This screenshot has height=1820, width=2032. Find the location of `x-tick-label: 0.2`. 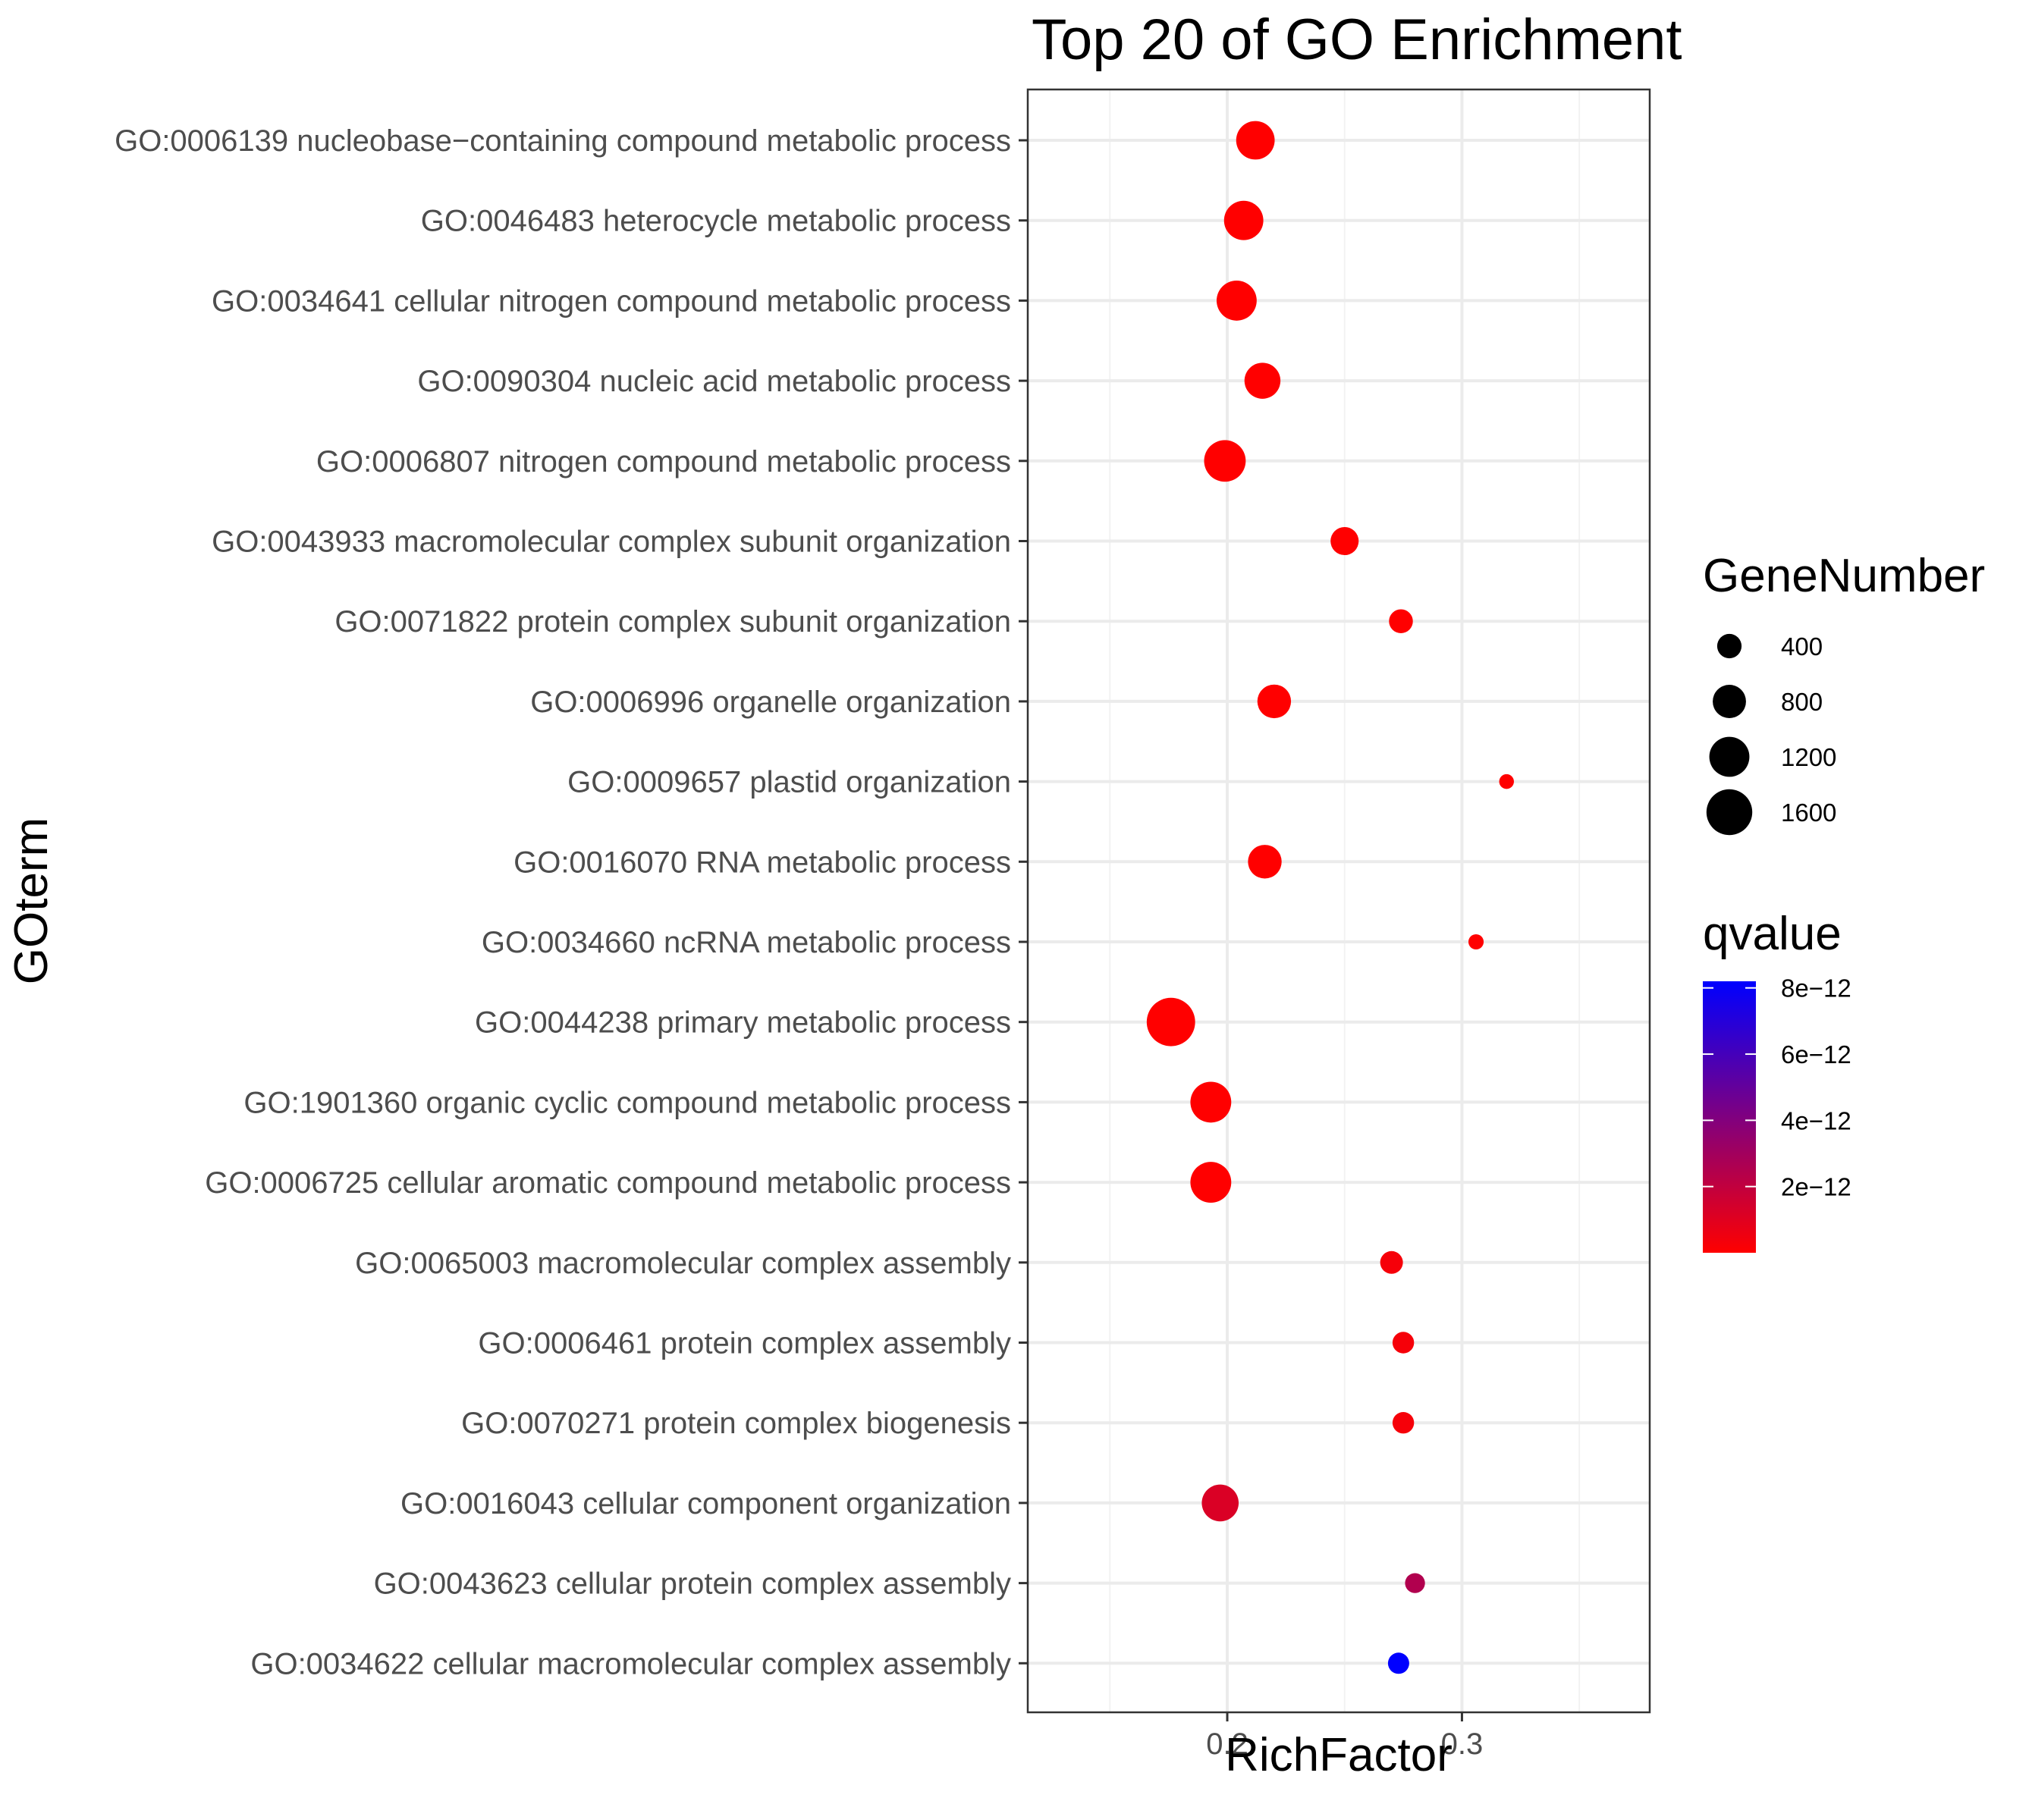

x-tick-label: 0.2 is located at coordinates (1227, 1744).